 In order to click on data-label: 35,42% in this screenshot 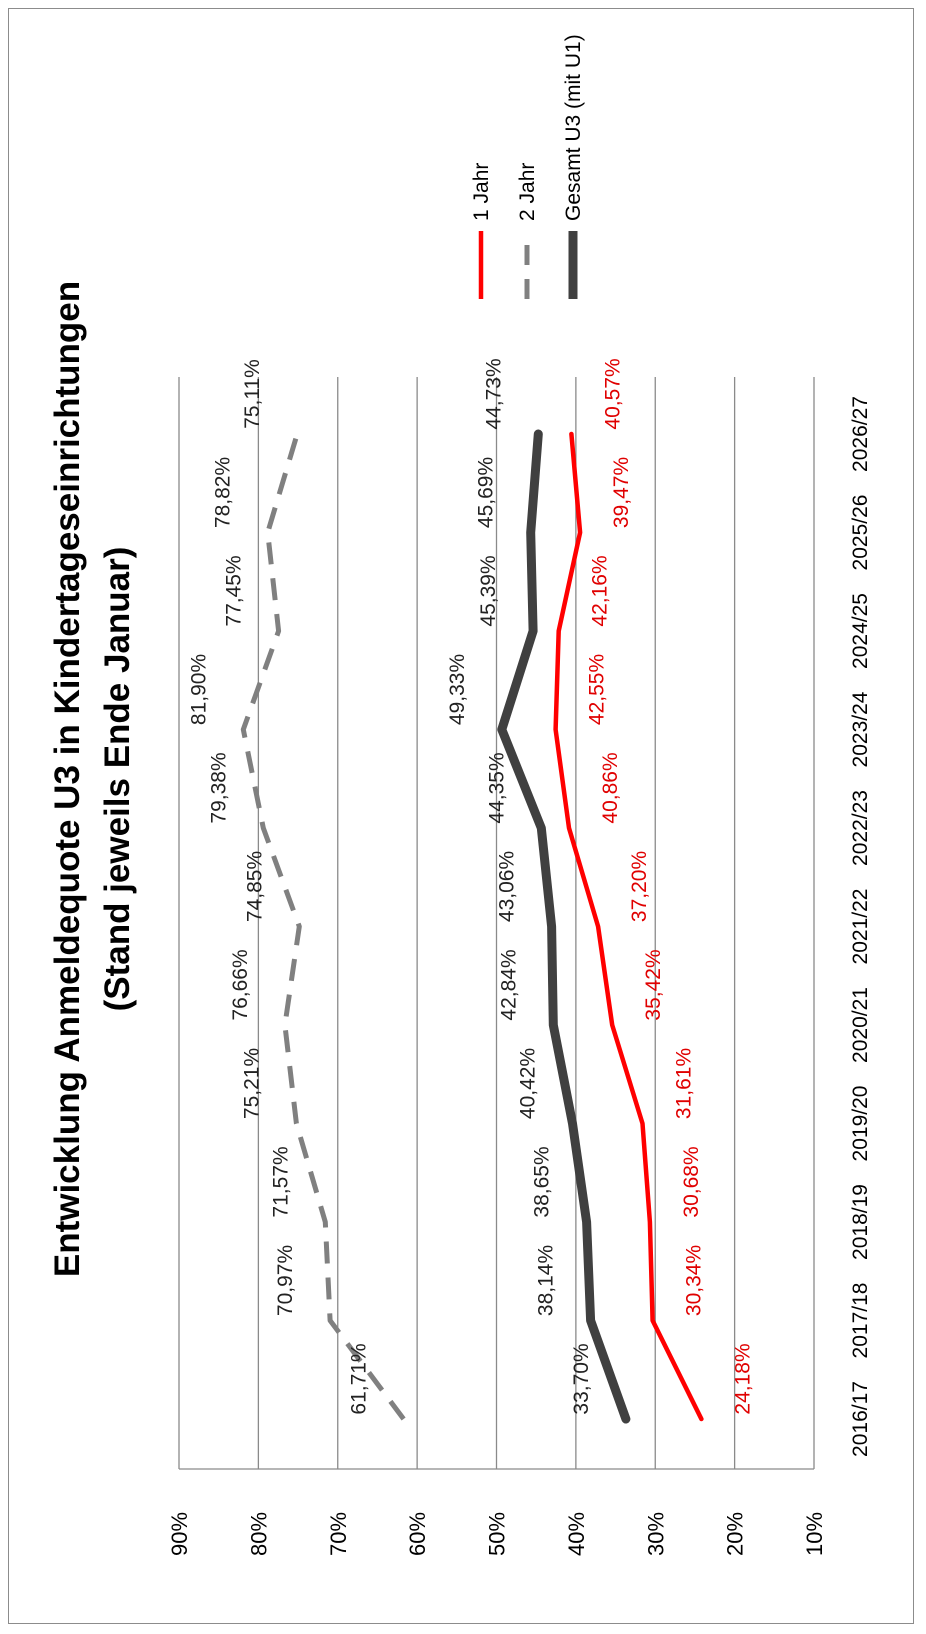, I will do `click(653, 984)`.